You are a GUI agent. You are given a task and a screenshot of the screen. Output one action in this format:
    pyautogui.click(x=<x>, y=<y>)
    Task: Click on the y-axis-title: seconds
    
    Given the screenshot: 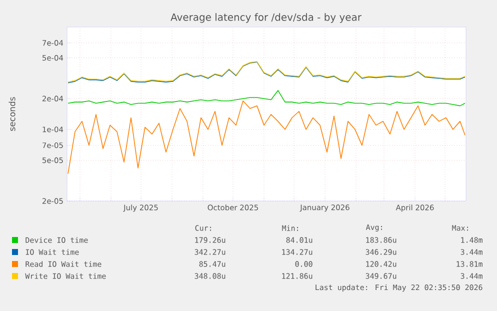 What is the action you would take?
    pyautogui.click(x=12, y=114)
    